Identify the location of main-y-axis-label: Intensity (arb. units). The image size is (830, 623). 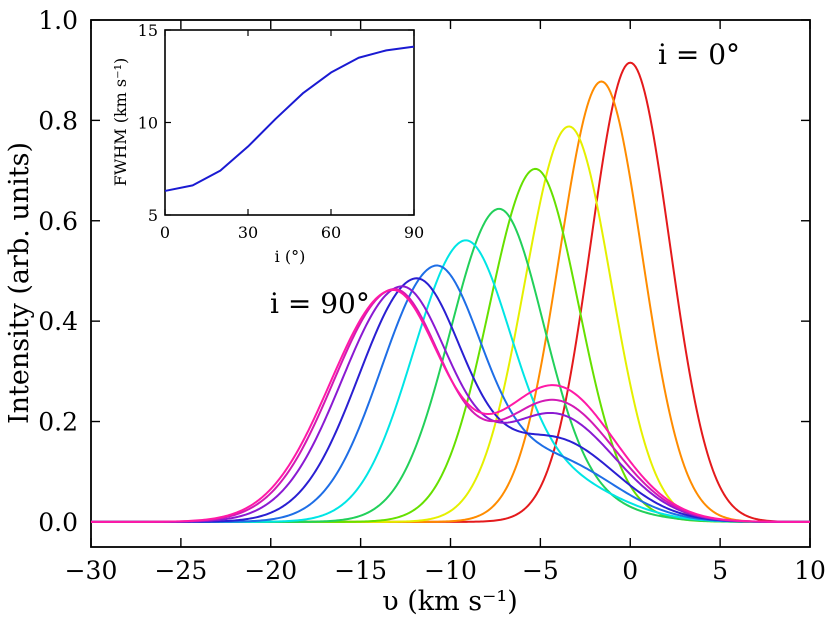
(19, 283).